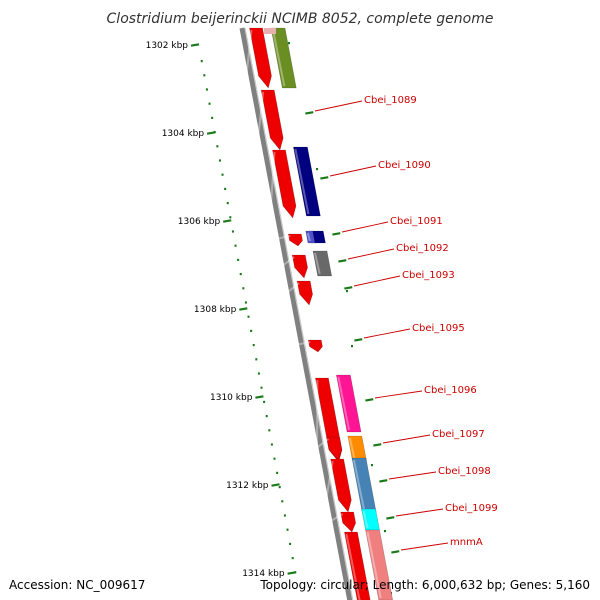 This screenshot has width=600, height=600. What do you see at coordinates (183, 134) in the screenshot?
I see `tick-label: 1304 kbp` at bounding box center [183, 134].